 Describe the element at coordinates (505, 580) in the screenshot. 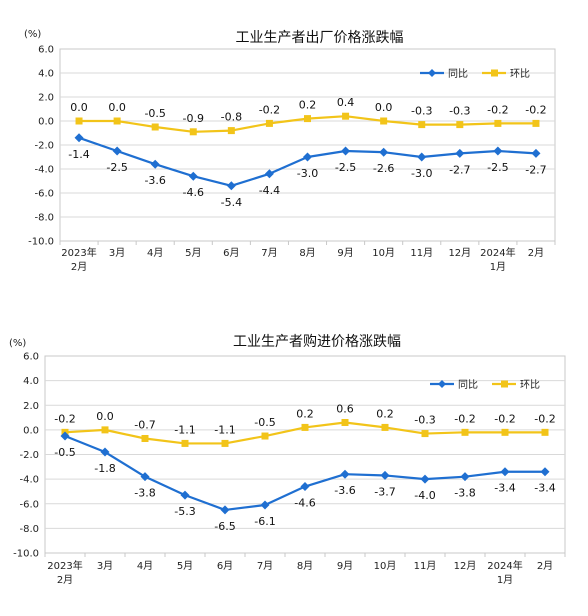

I see `x-tick-label: 1月` at that location.